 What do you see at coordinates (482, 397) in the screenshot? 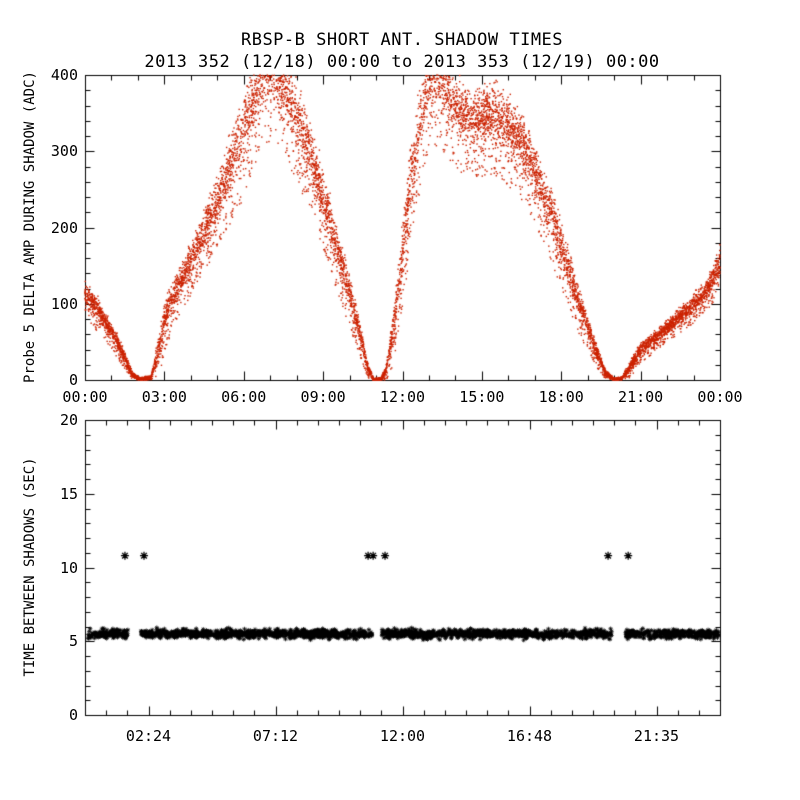
I see `top-x-tick-label: 15:00` at bounding box center [482, 397].